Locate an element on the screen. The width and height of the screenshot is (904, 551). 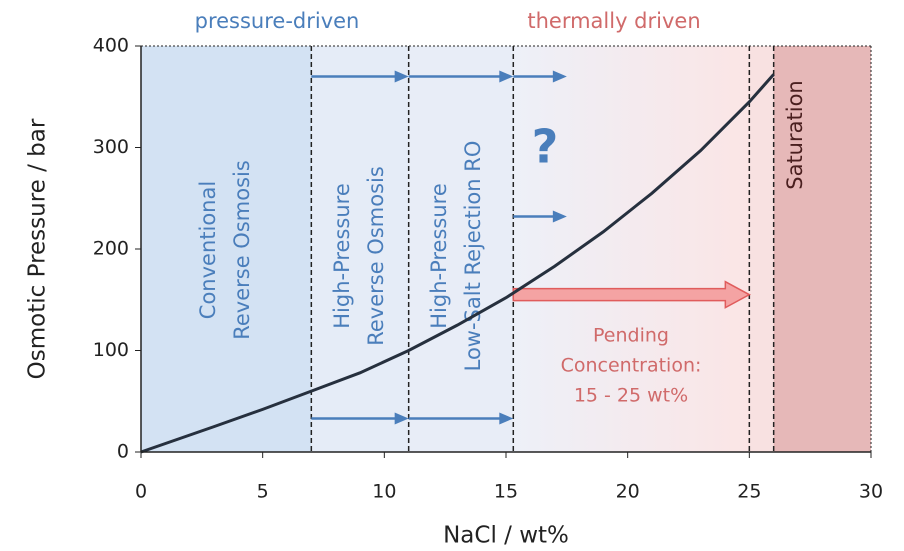
question-mark: ? is located at coordinates (545, 147).